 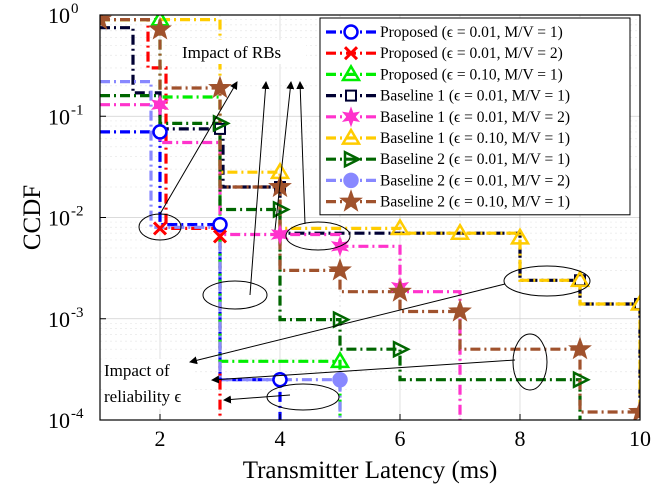 What do you see at coordinates (370, 470) in the screenshot?
I see `x-axis-label: Transmitter Latency (ms)` at bounding box center [370, 470].